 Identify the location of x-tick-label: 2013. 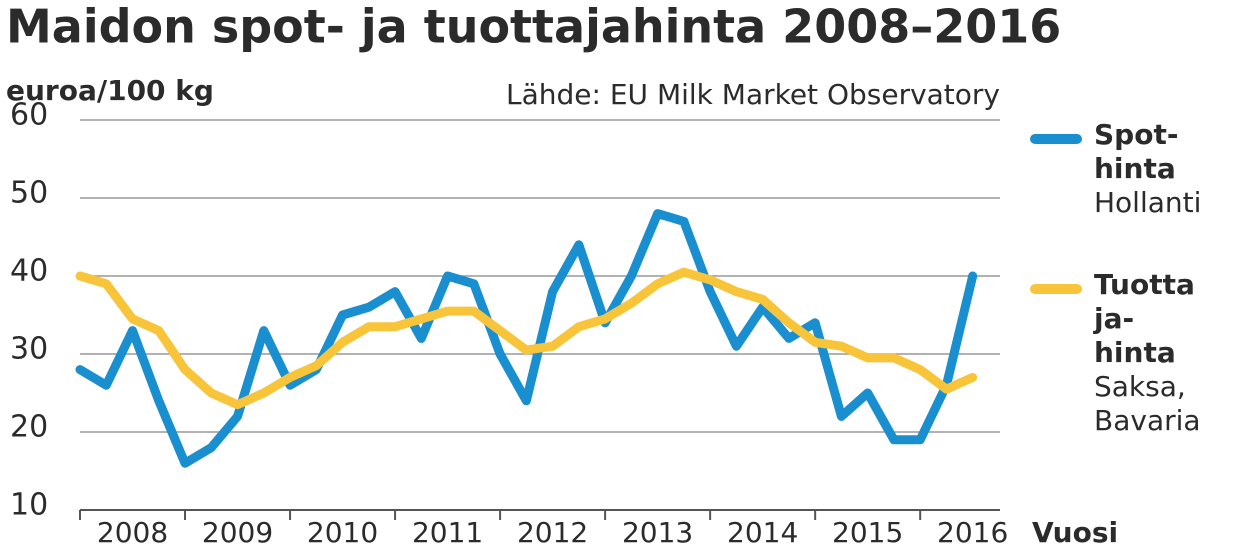
(657, 532).